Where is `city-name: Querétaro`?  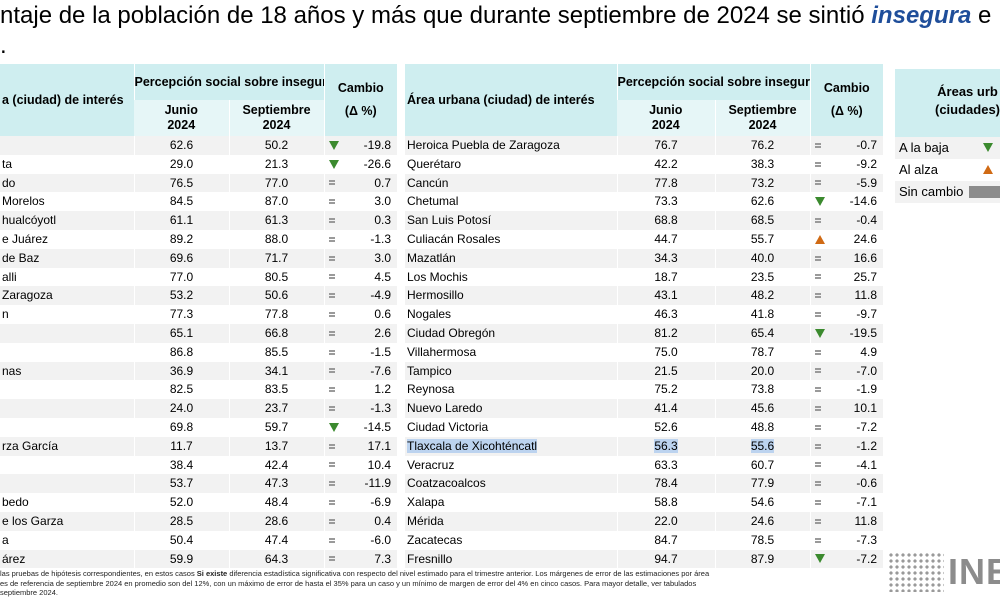
city-name: Querétaro is located at coordinates (511, 164).